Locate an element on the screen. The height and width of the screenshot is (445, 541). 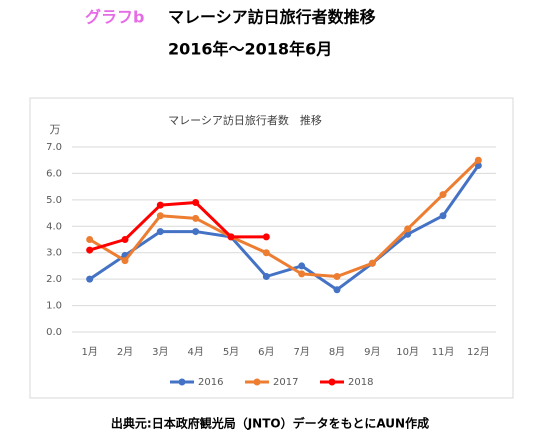
y-tick-label: 6.0 is located at coordinates (54, 173).